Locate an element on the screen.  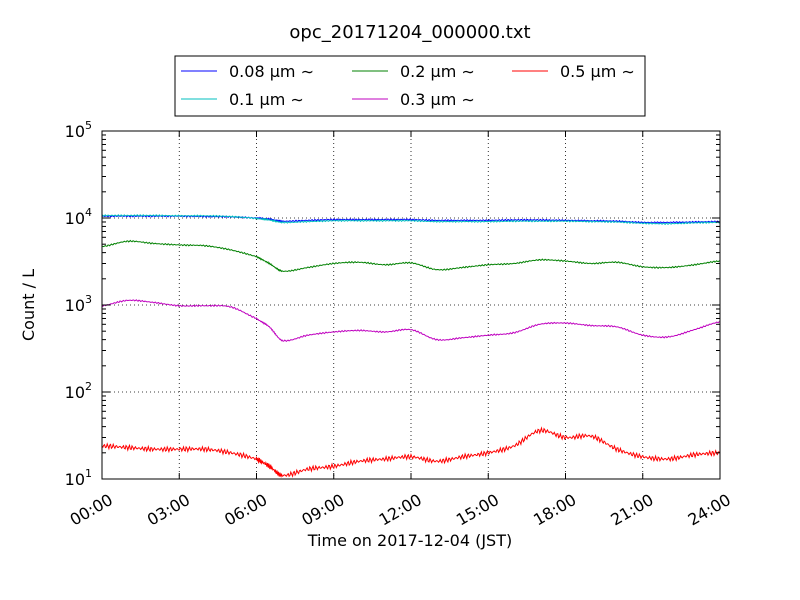
y-tick-label: 10² is located at coordinates (78, 391).